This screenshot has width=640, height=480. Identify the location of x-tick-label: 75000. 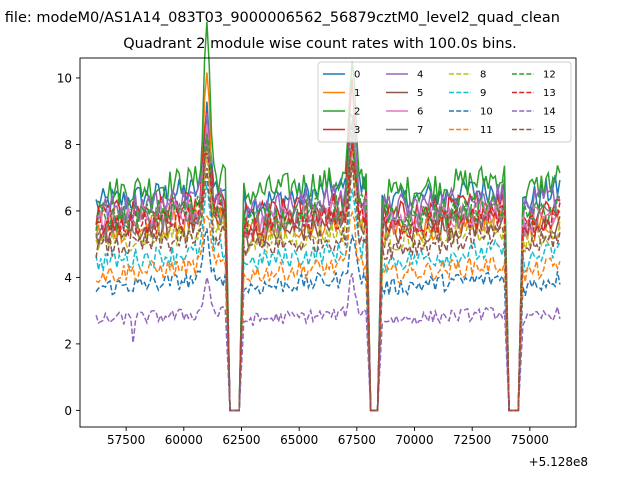
(530, 440).